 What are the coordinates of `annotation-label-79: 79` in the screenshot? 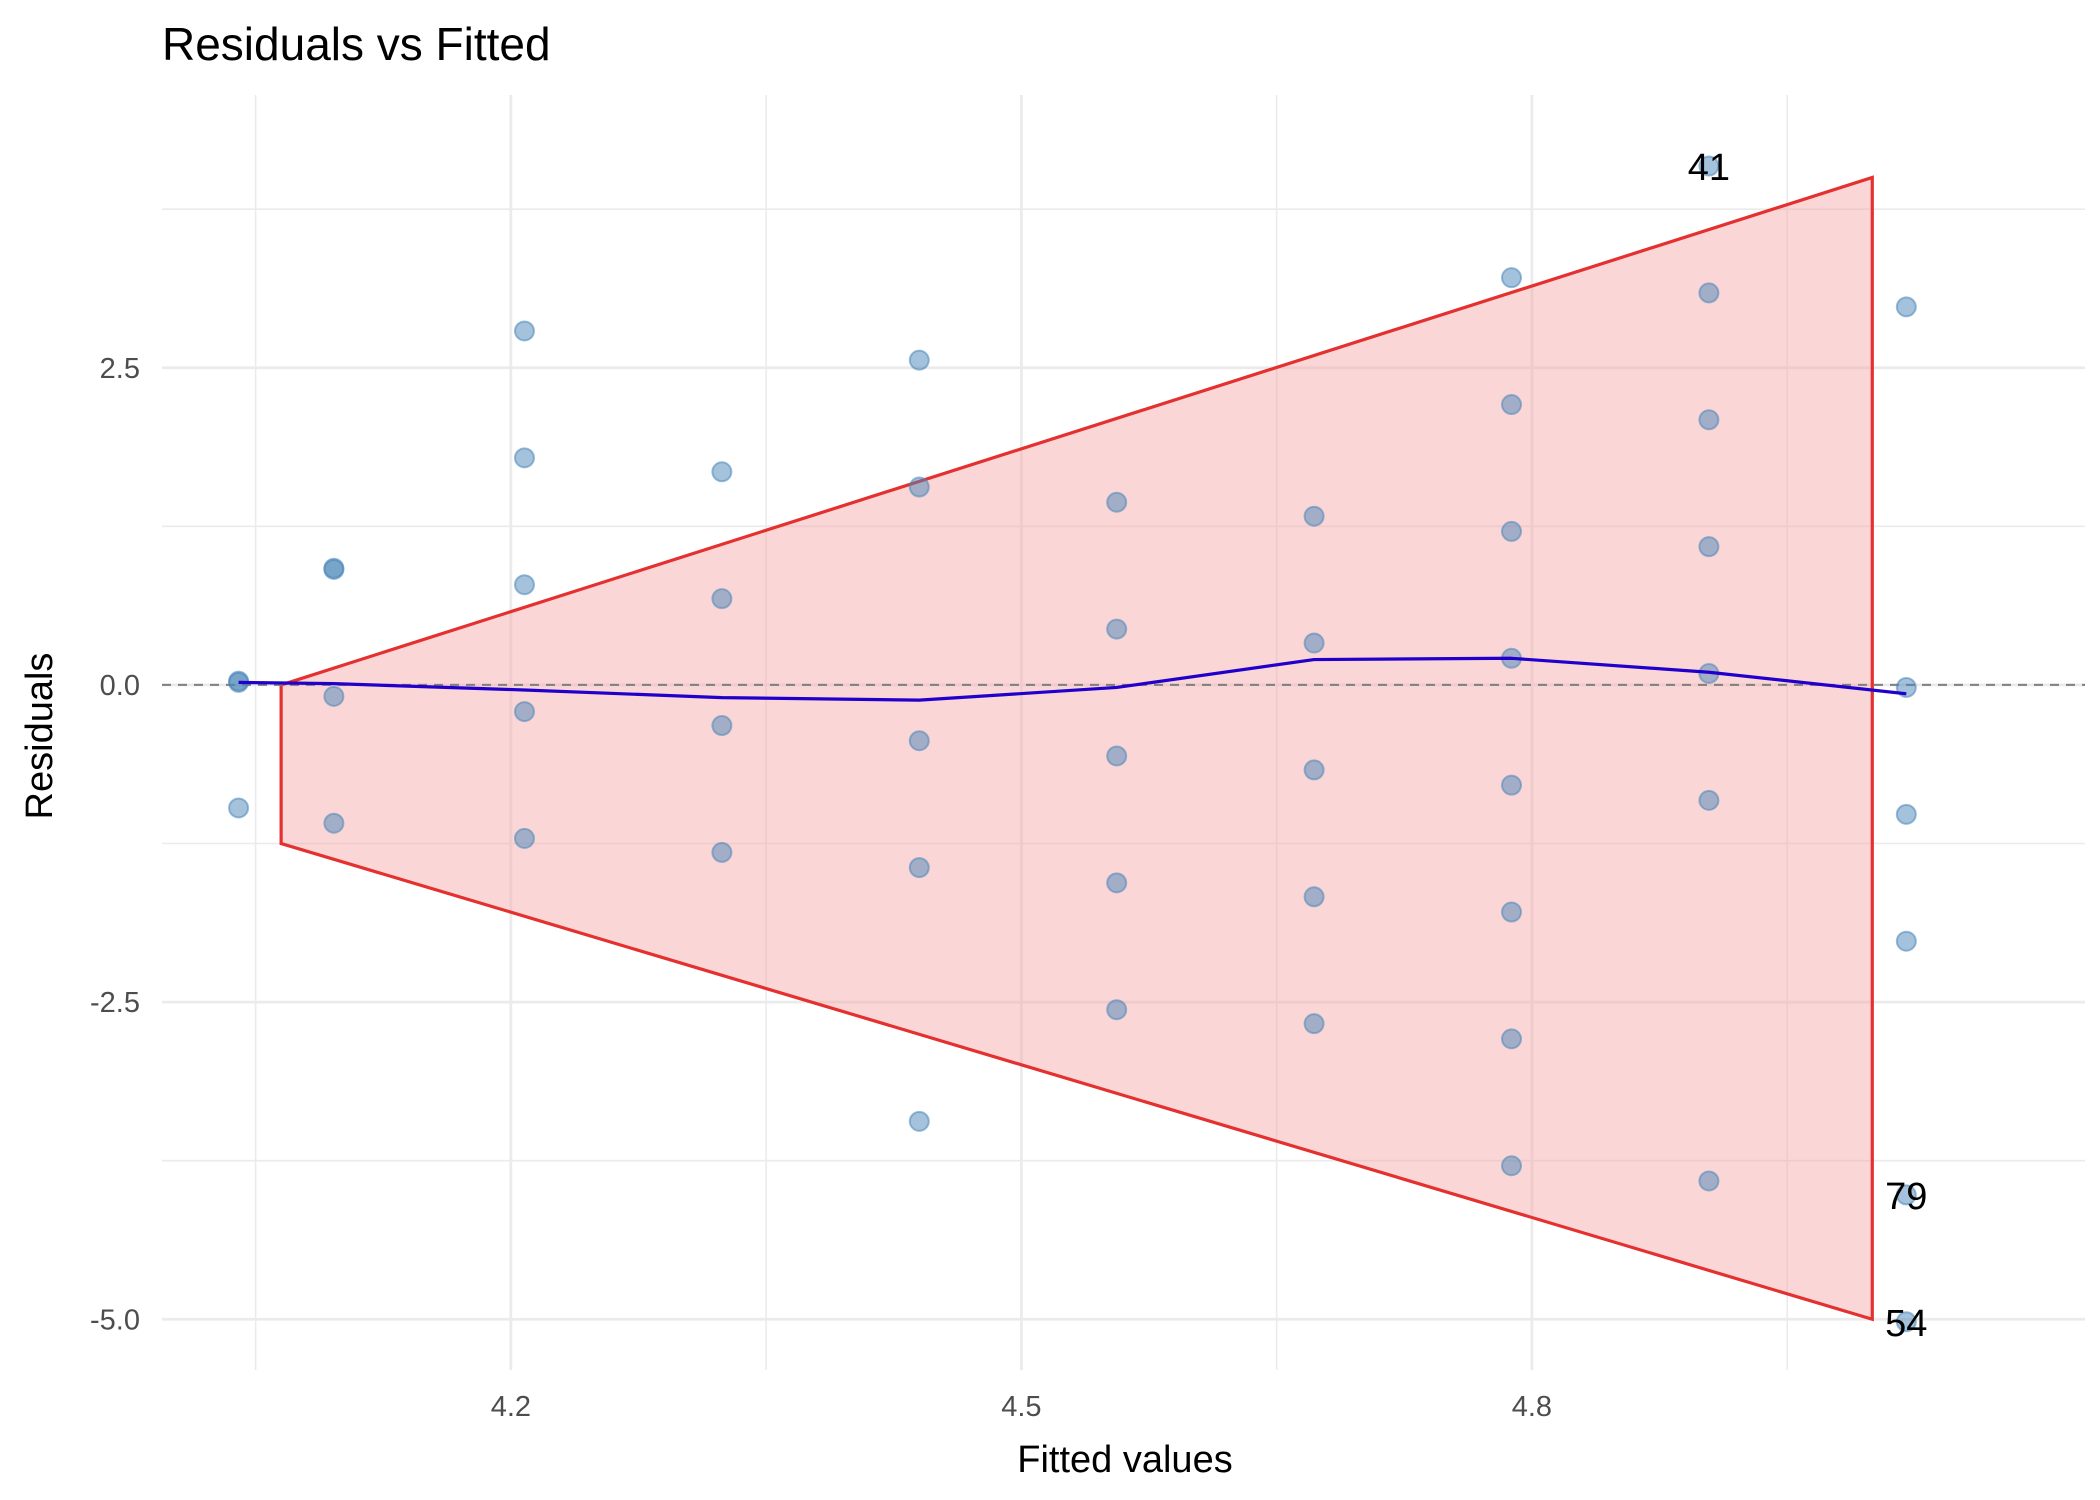 It's located at (1906, 1197).